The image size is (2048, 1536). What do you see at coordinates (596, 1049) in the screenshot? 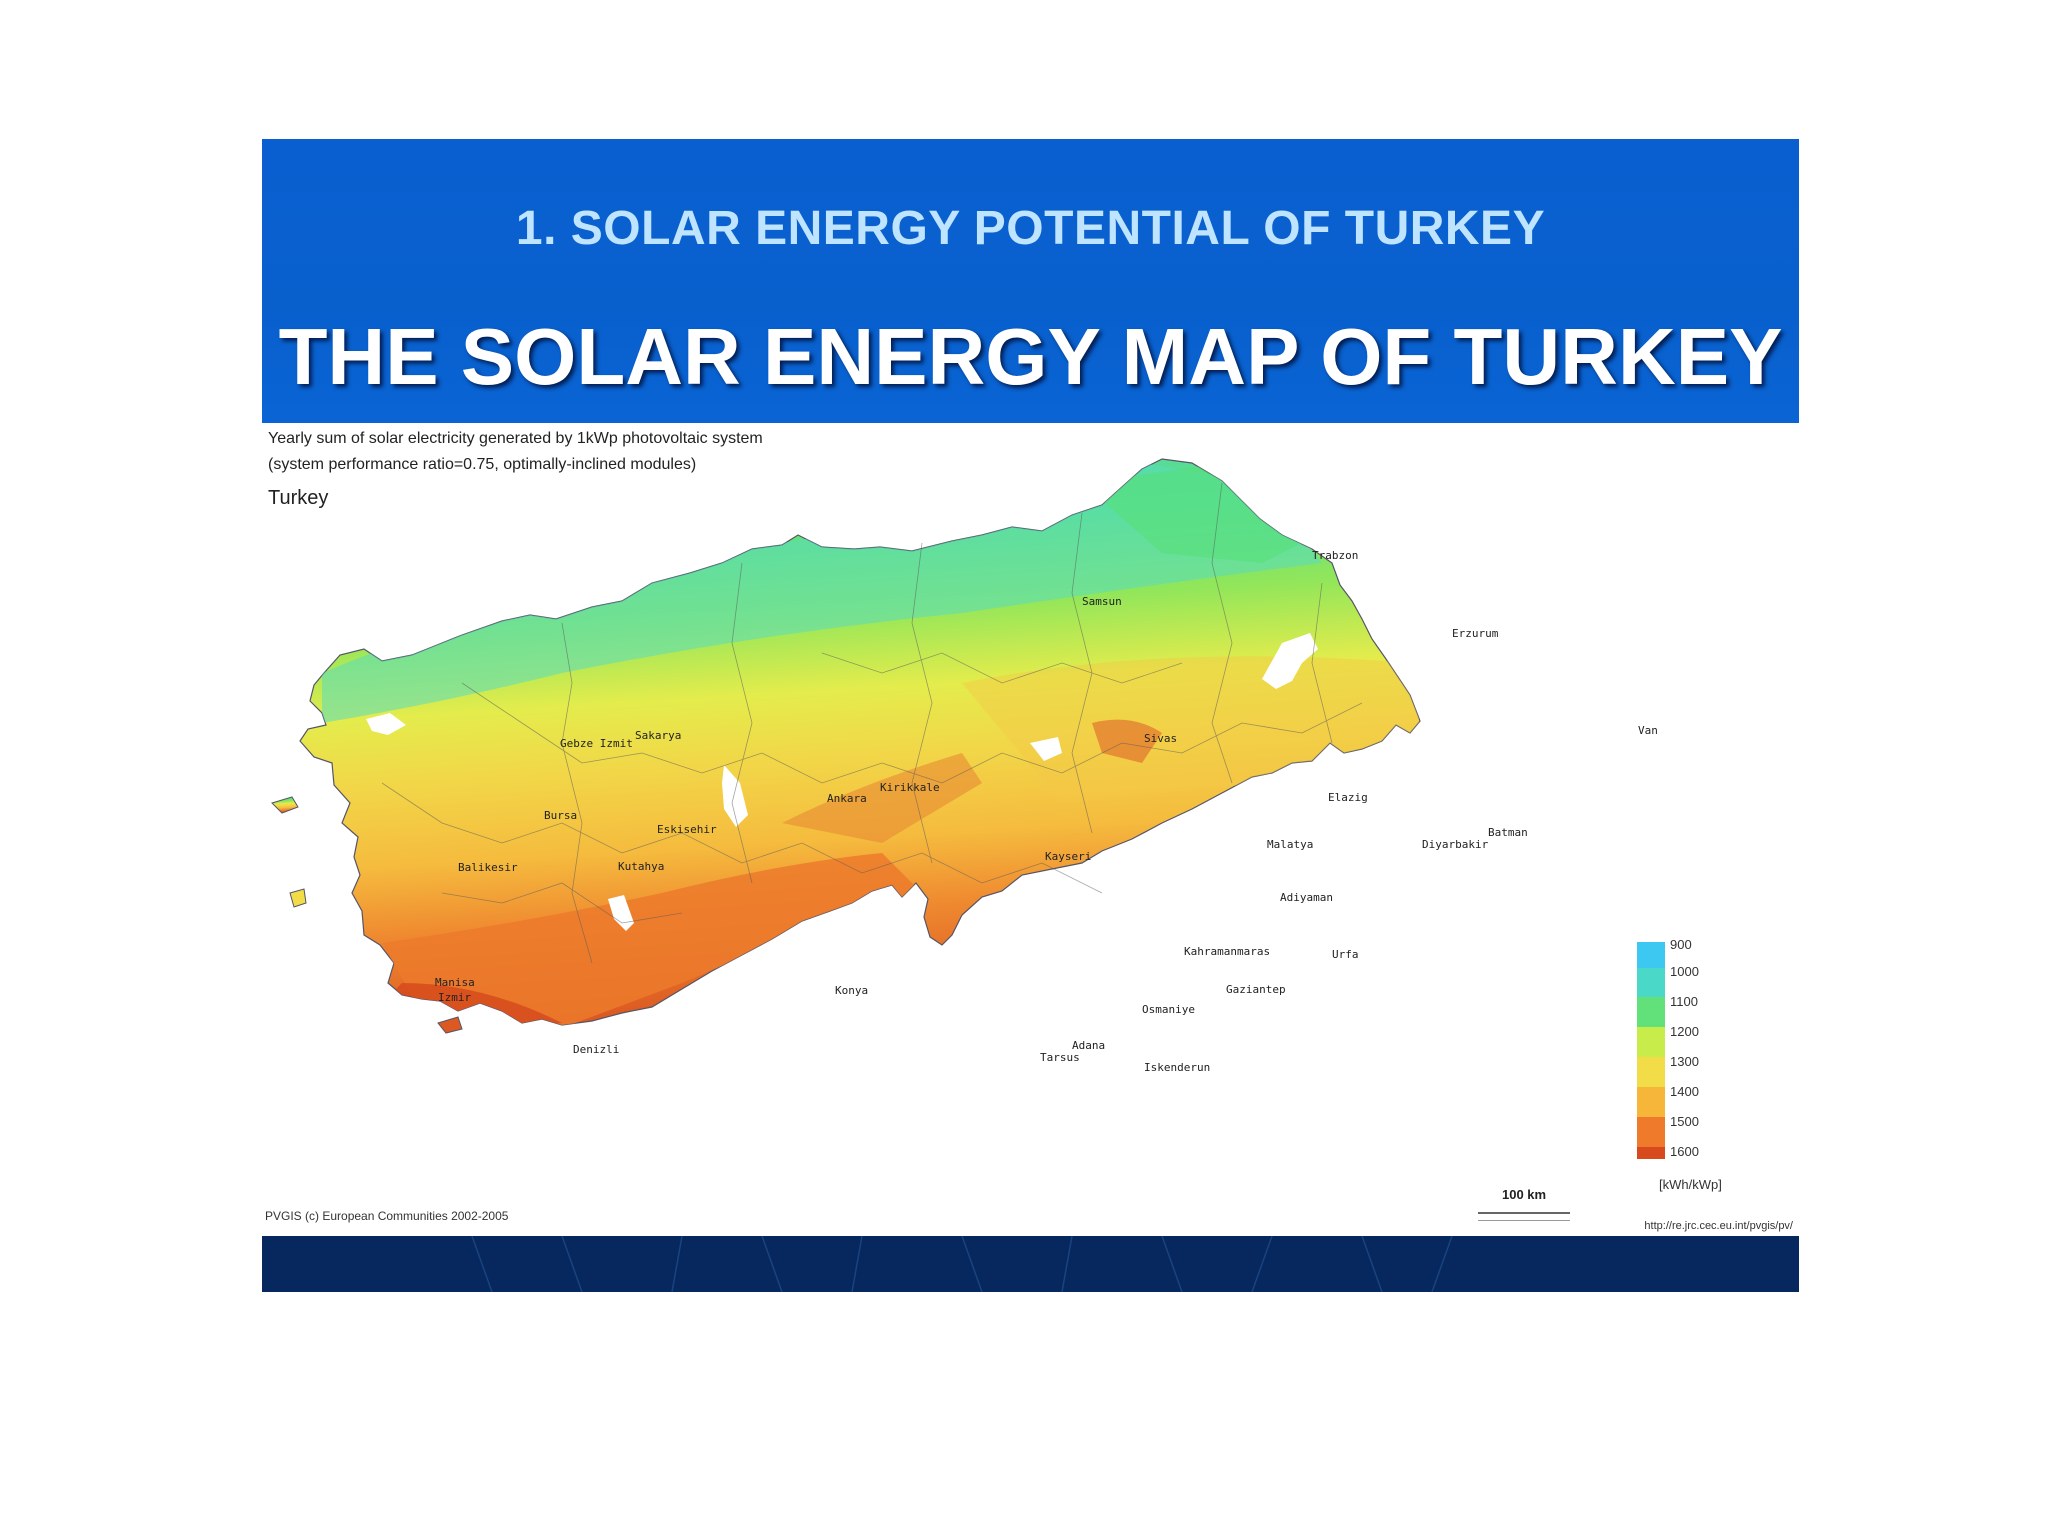
I see `city-label-denizli: Denizli` at bounding box center [596, 1049].